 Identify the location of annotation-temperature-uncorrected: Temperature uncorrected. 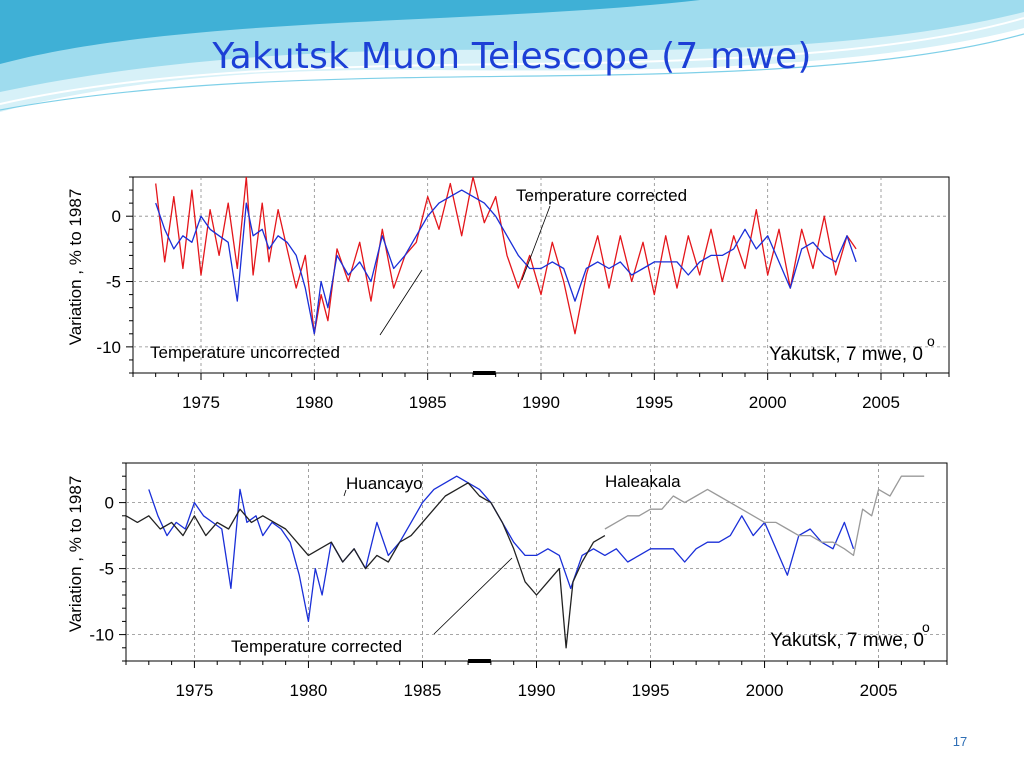
(245, 352).